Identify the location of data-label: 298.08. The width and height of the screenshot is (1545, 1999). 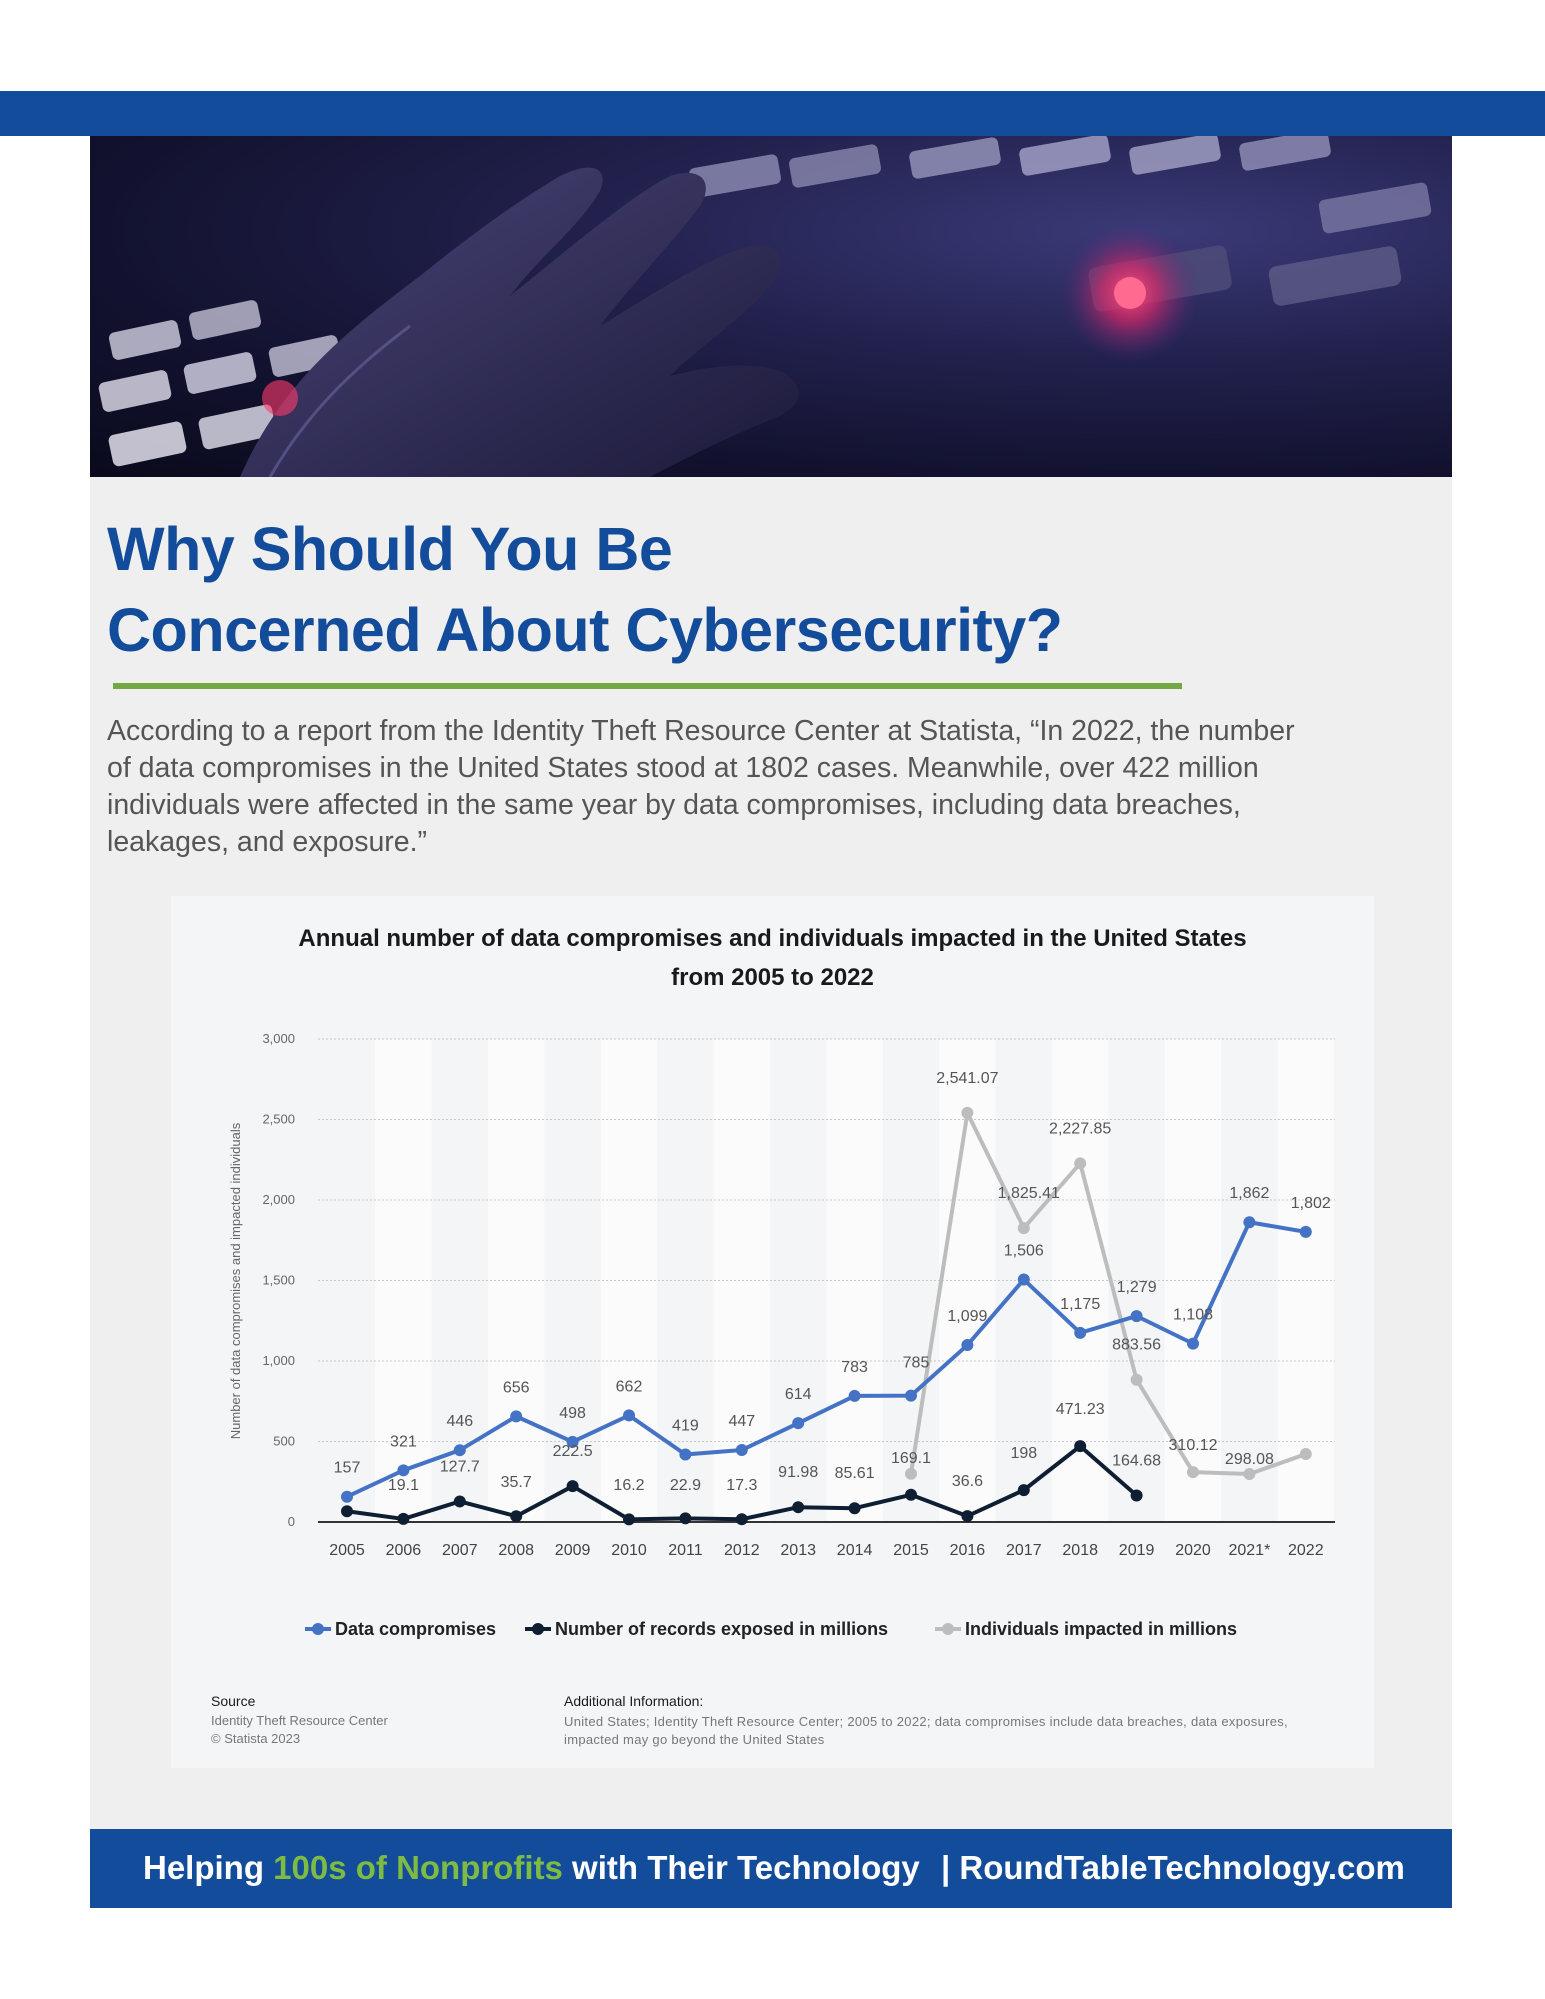
(1249, 1459).